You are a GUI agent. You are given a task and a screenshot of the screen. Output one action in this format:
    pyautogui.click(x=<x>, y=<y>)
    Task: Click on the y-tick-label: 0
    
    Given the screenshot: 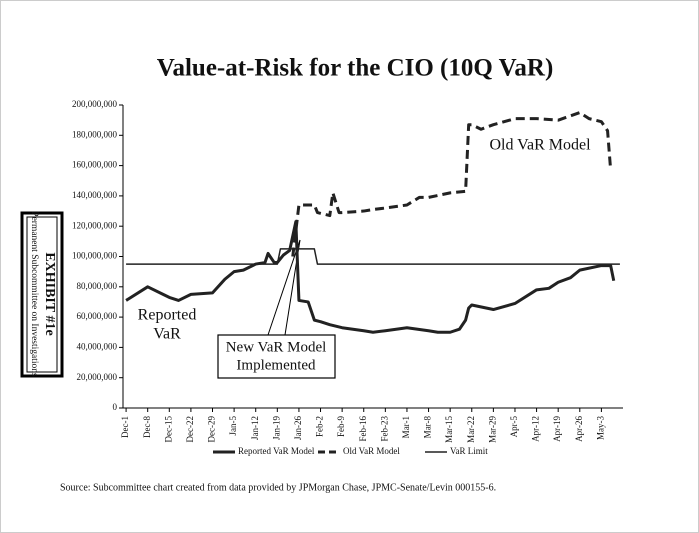 What is the action you would take?
    pyautogui.click(x=115, y=407)
    